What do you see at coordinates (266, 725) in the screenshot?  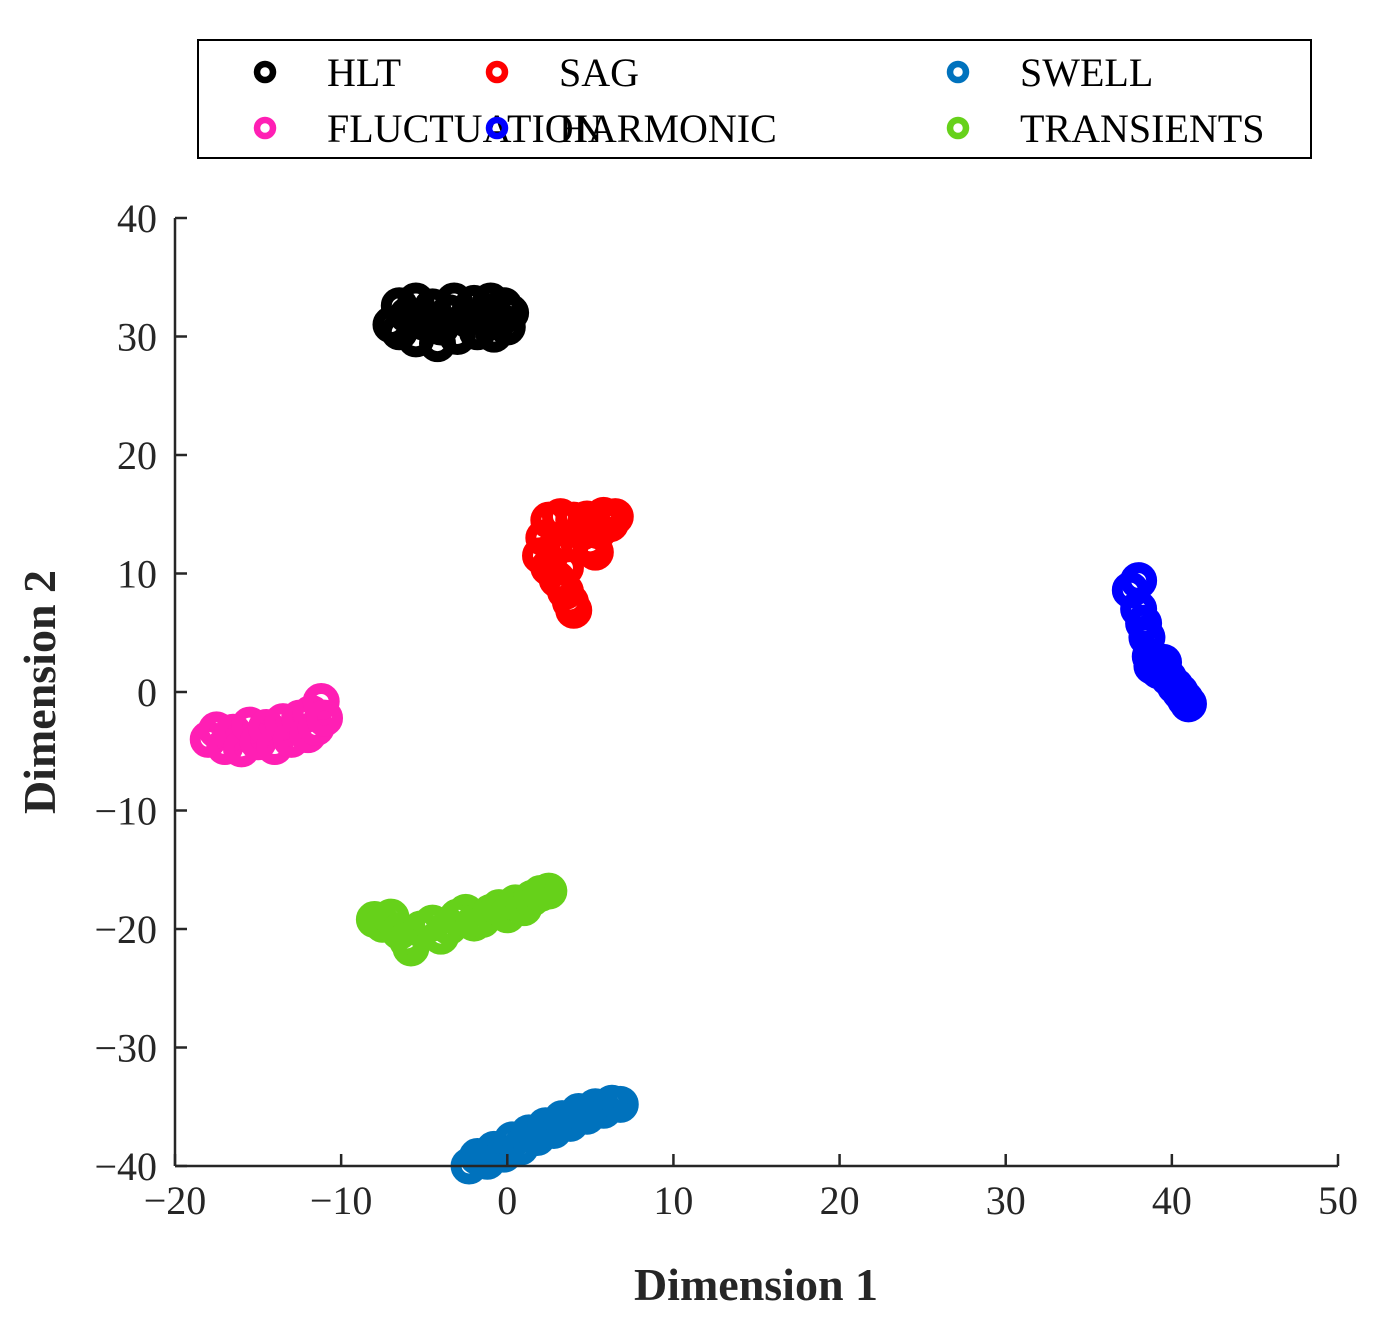 I see `series-fluctuation` at bounding box center [266, 725].